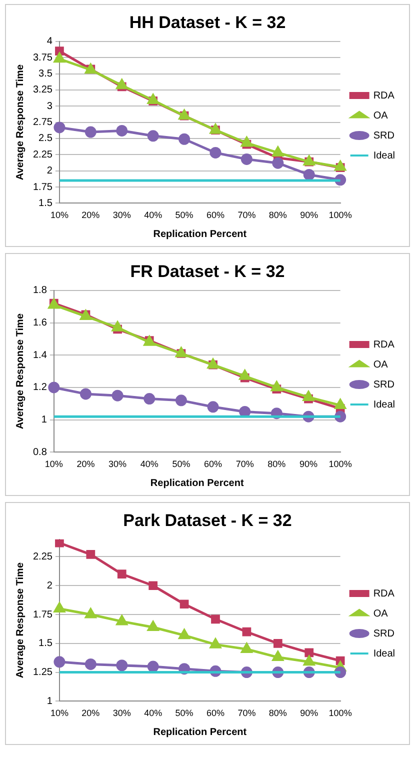 The width and height of the screenshot is (417, 765). I want to click on y-tick-label: 3.75, so click(42, 58).